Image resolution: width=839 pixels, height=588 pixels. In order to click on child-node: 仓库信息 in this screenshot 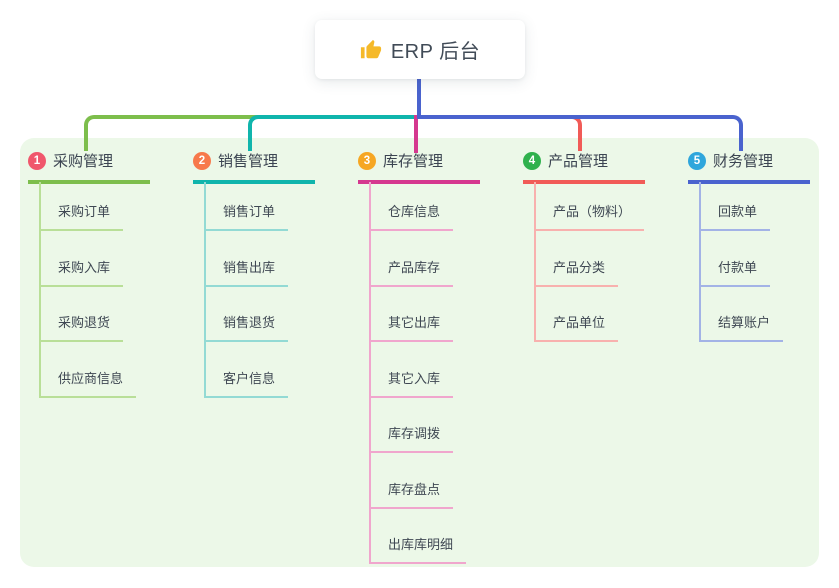, I will do `click(411, 217)`.